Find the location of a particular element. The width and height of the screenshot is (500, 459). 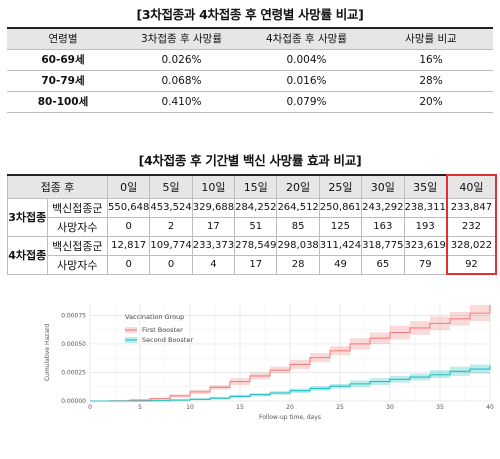

value-cell: 323,619 is located at coordinates (425, 245).